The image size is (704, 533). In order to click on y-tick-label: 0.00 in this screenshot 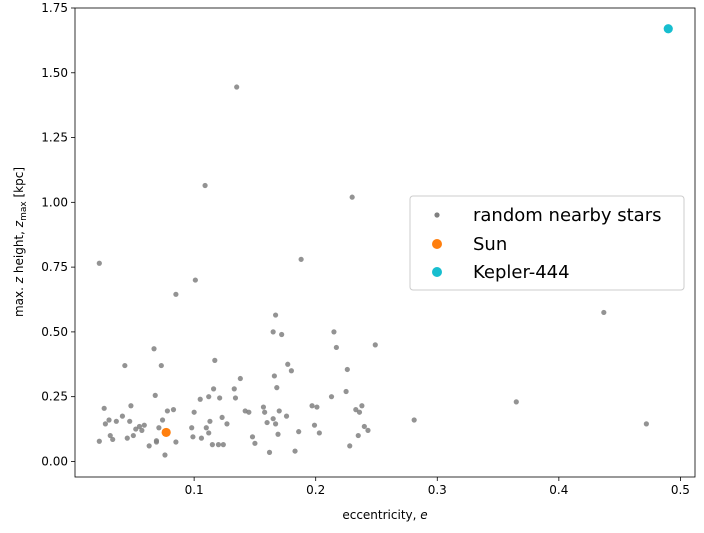, I will do `click(54, 461)`.